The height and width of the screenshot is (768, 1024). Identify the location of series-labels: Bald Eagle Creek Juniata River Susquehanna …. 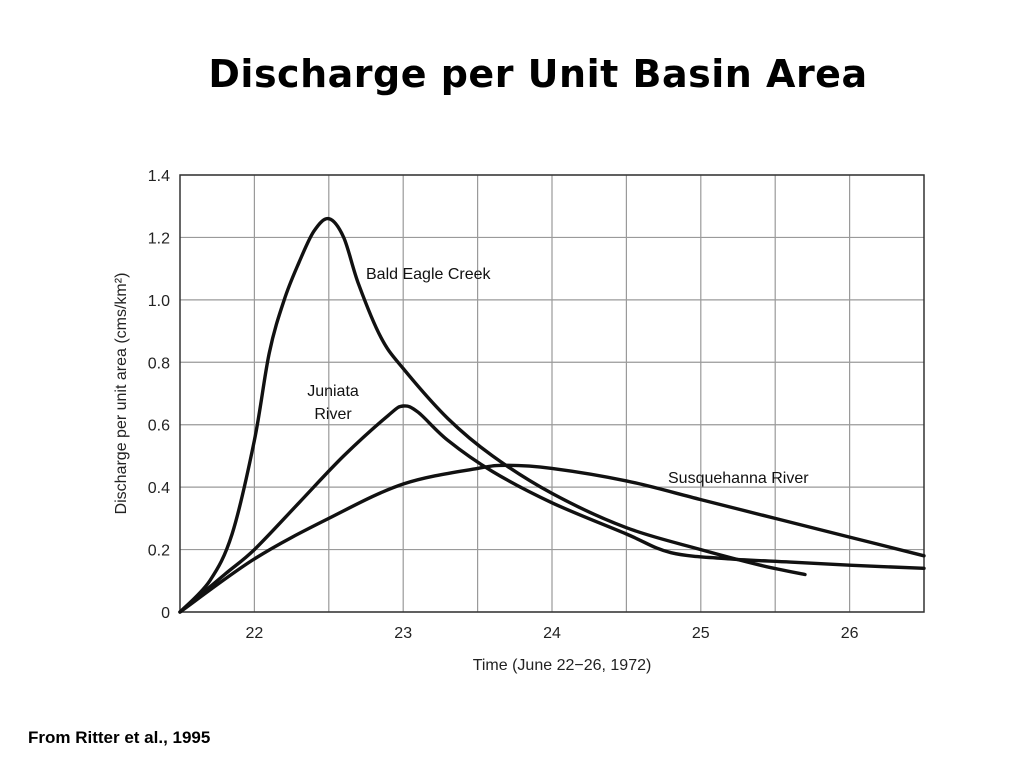
(558, 376).